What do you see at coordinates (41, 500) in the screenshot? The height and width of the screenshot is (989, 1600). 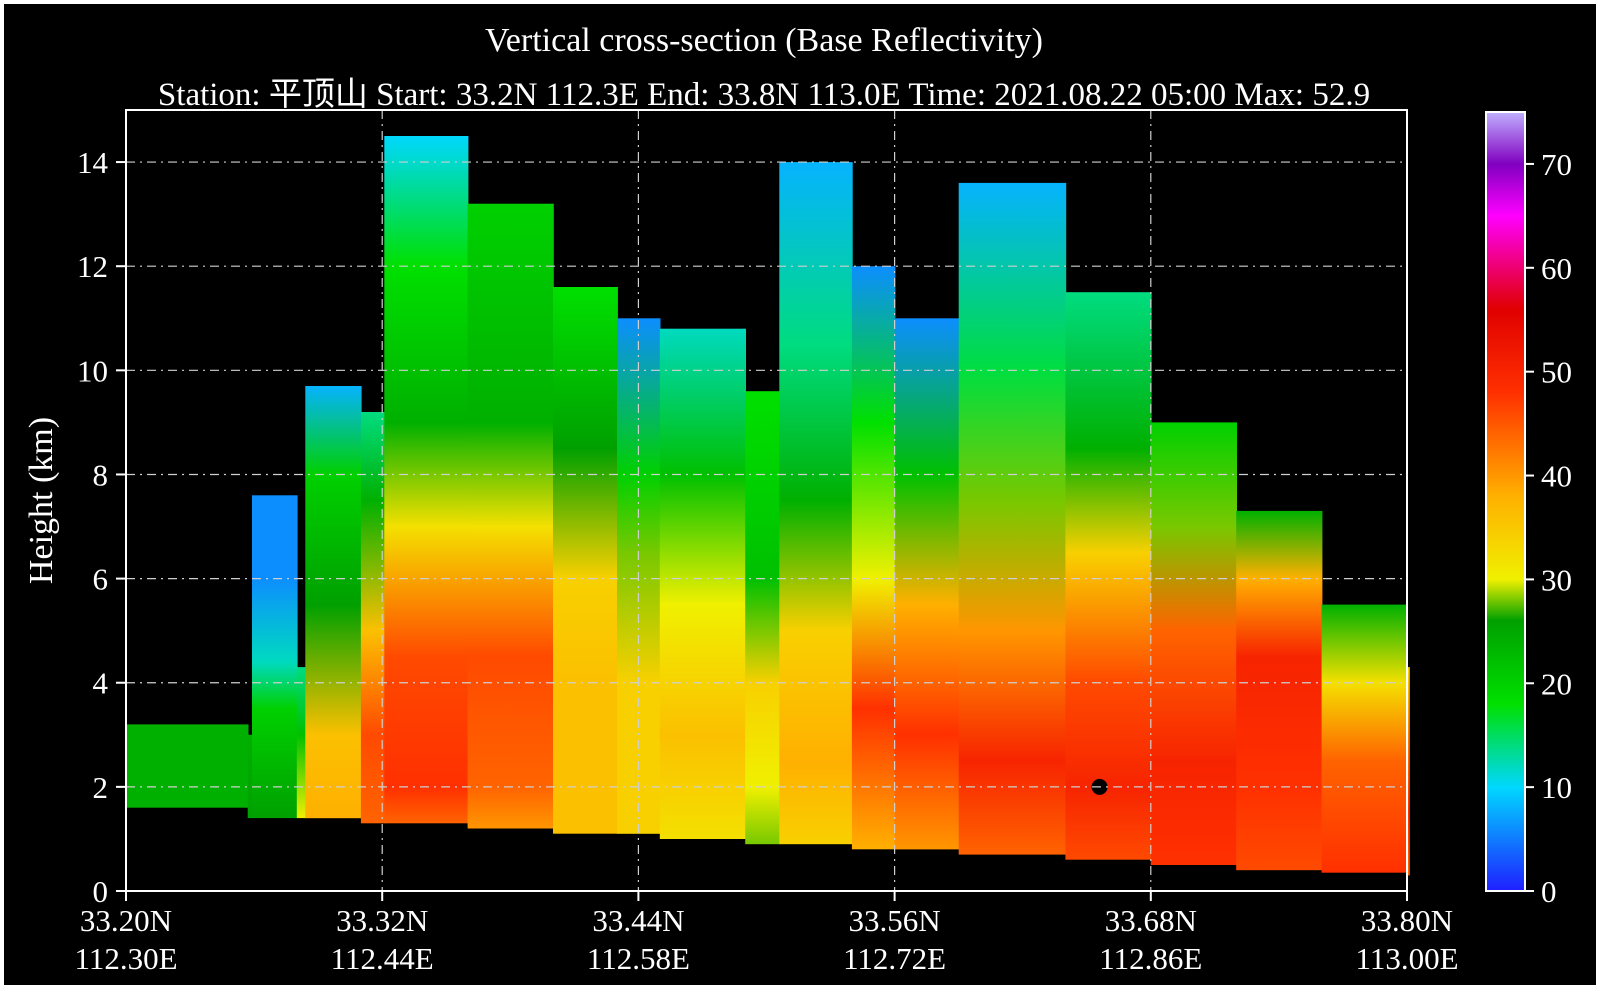 I see `y-axis-label: Height (km)` at bounding box center [41, 500].